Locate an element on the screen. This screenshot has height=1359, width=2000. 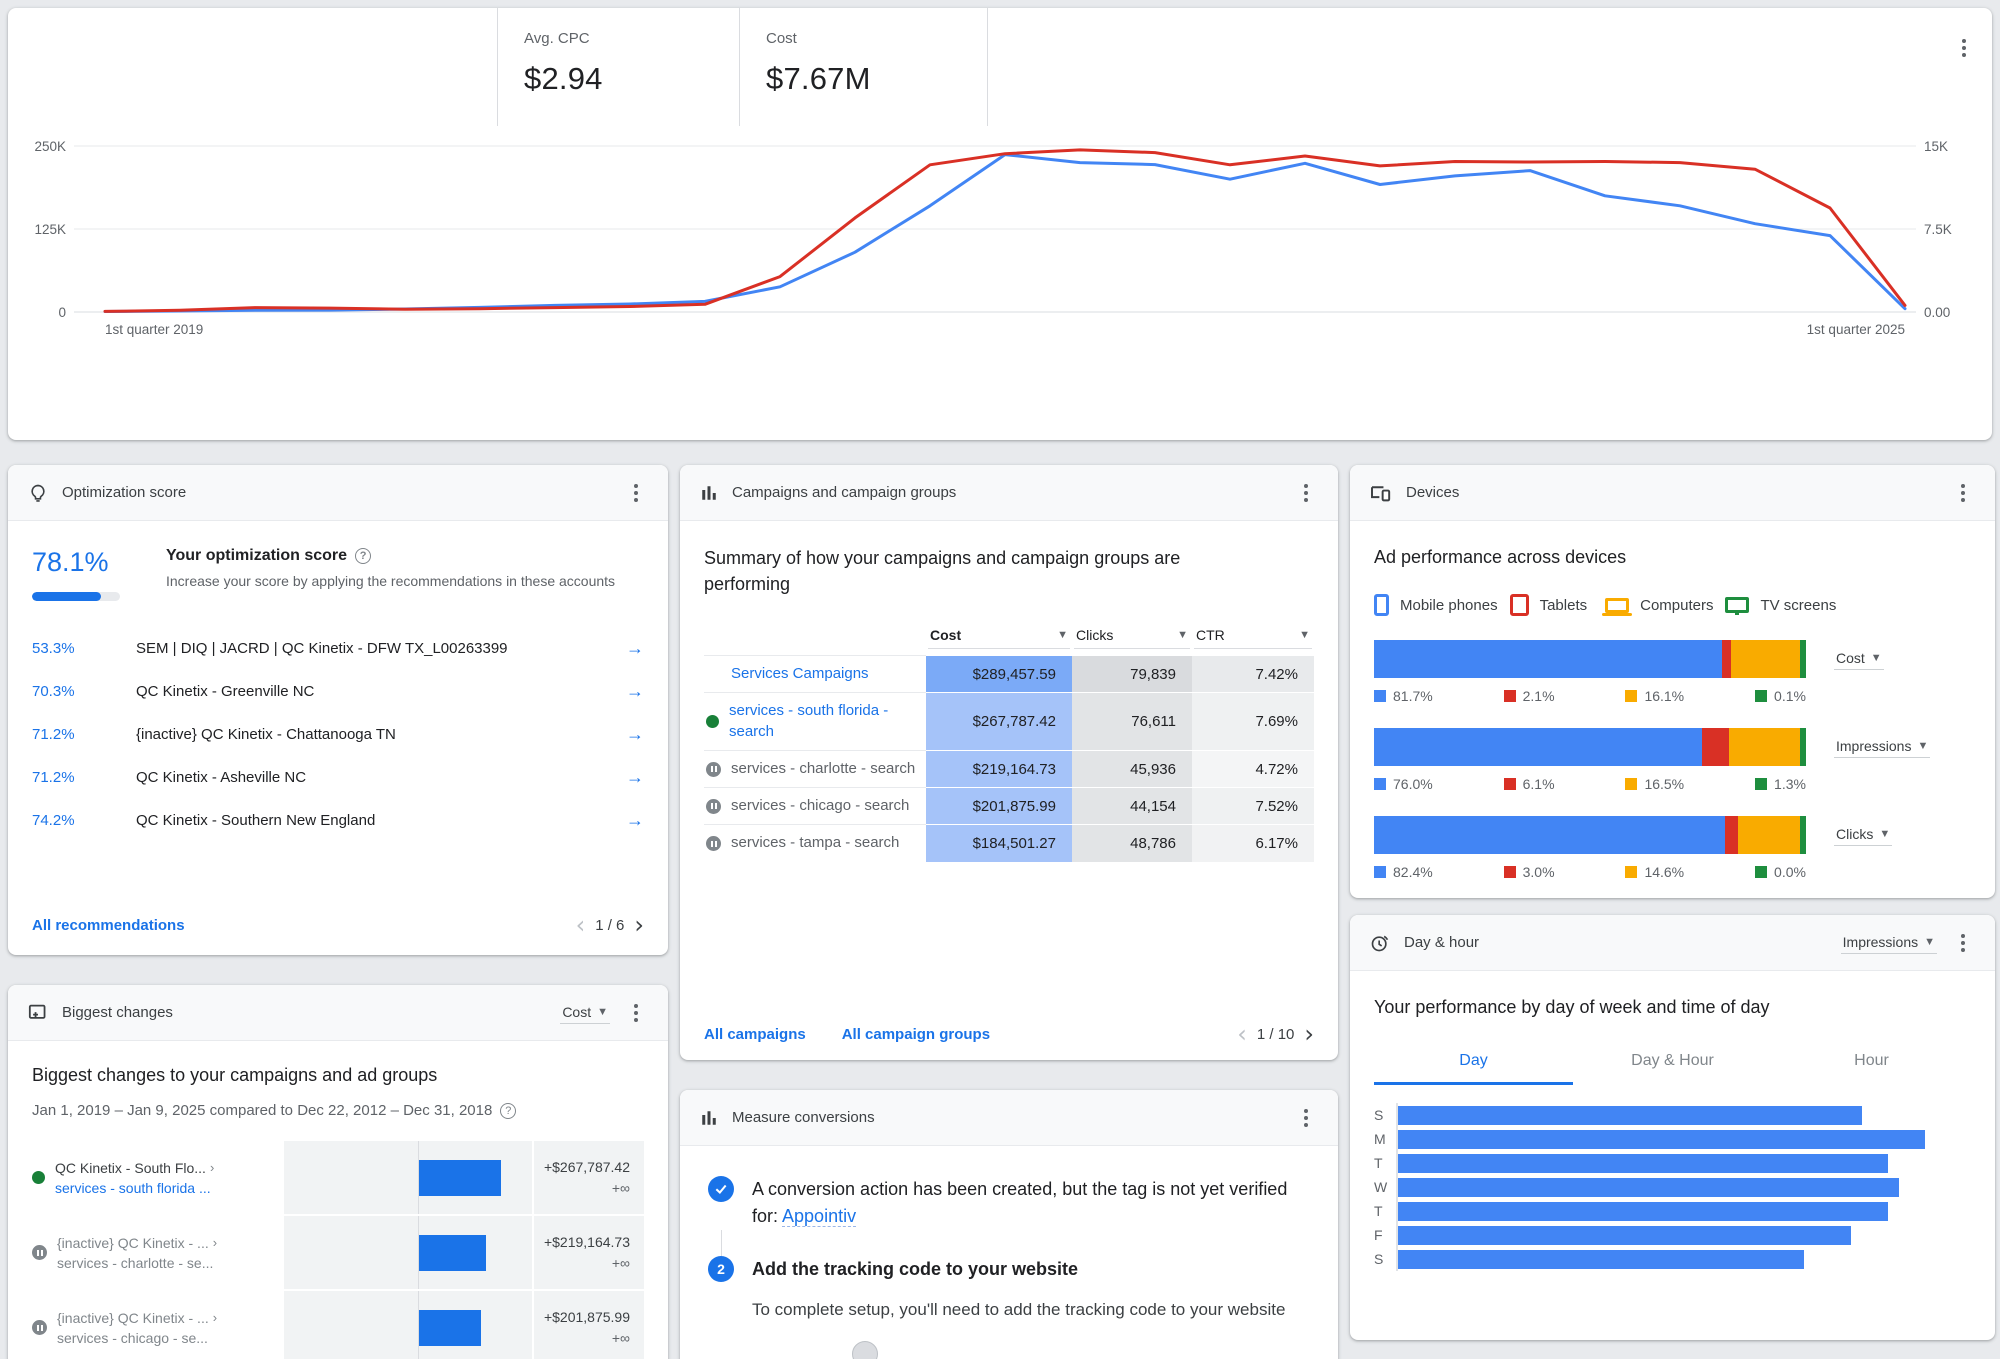
cell-clicks: 48,786 is located at coordinates (1132, 843).